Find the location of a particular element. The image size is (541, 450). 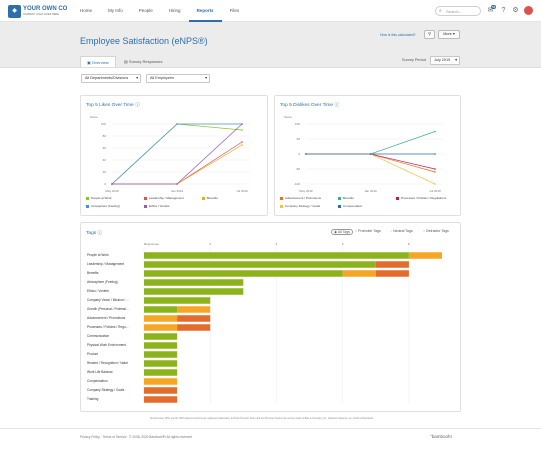

y-axis-label: Score is located at coordinates (94, 117).